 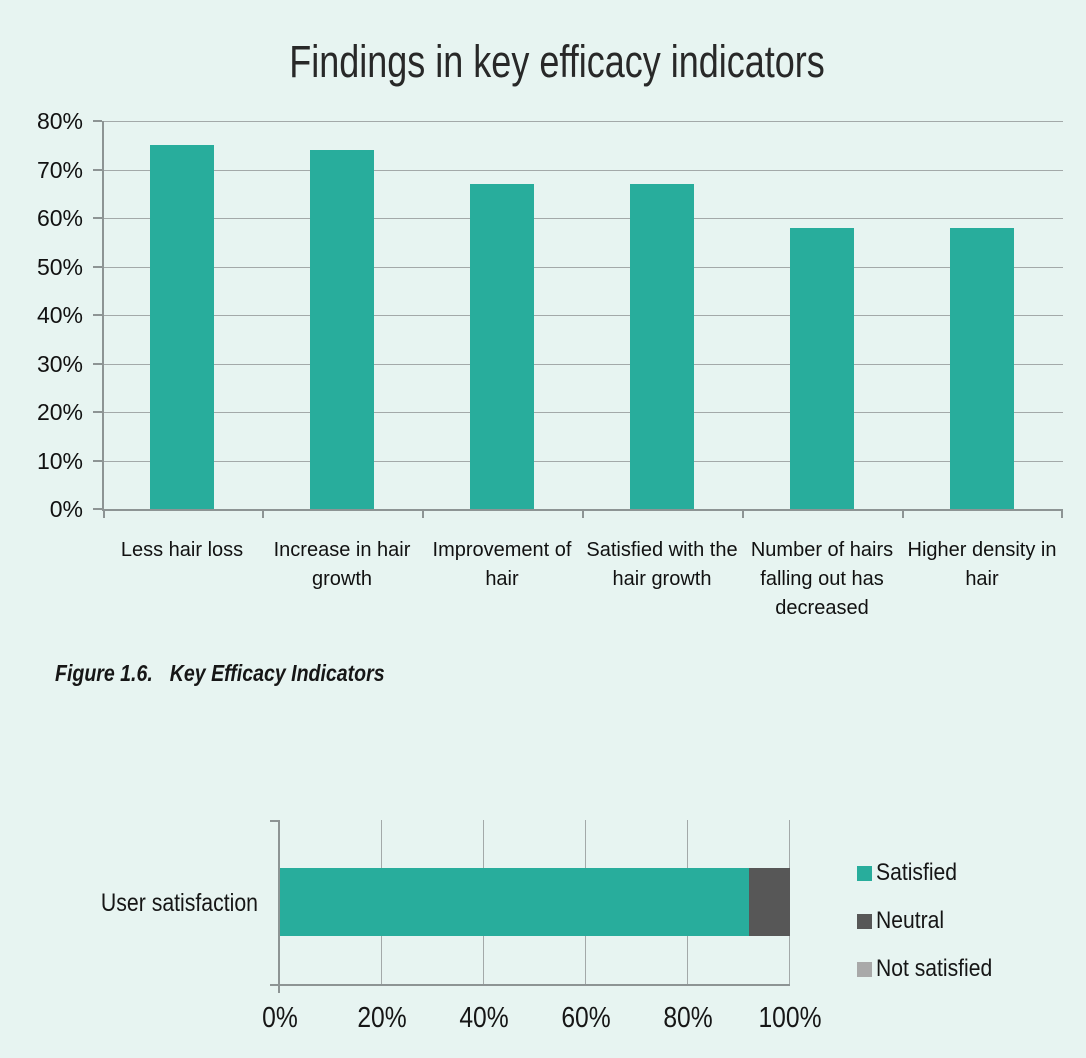 What do you see at coordinates (484, 1018) in the screenshot?
I see `x-tick-label: 40%` at bounding box center [484, 1018].